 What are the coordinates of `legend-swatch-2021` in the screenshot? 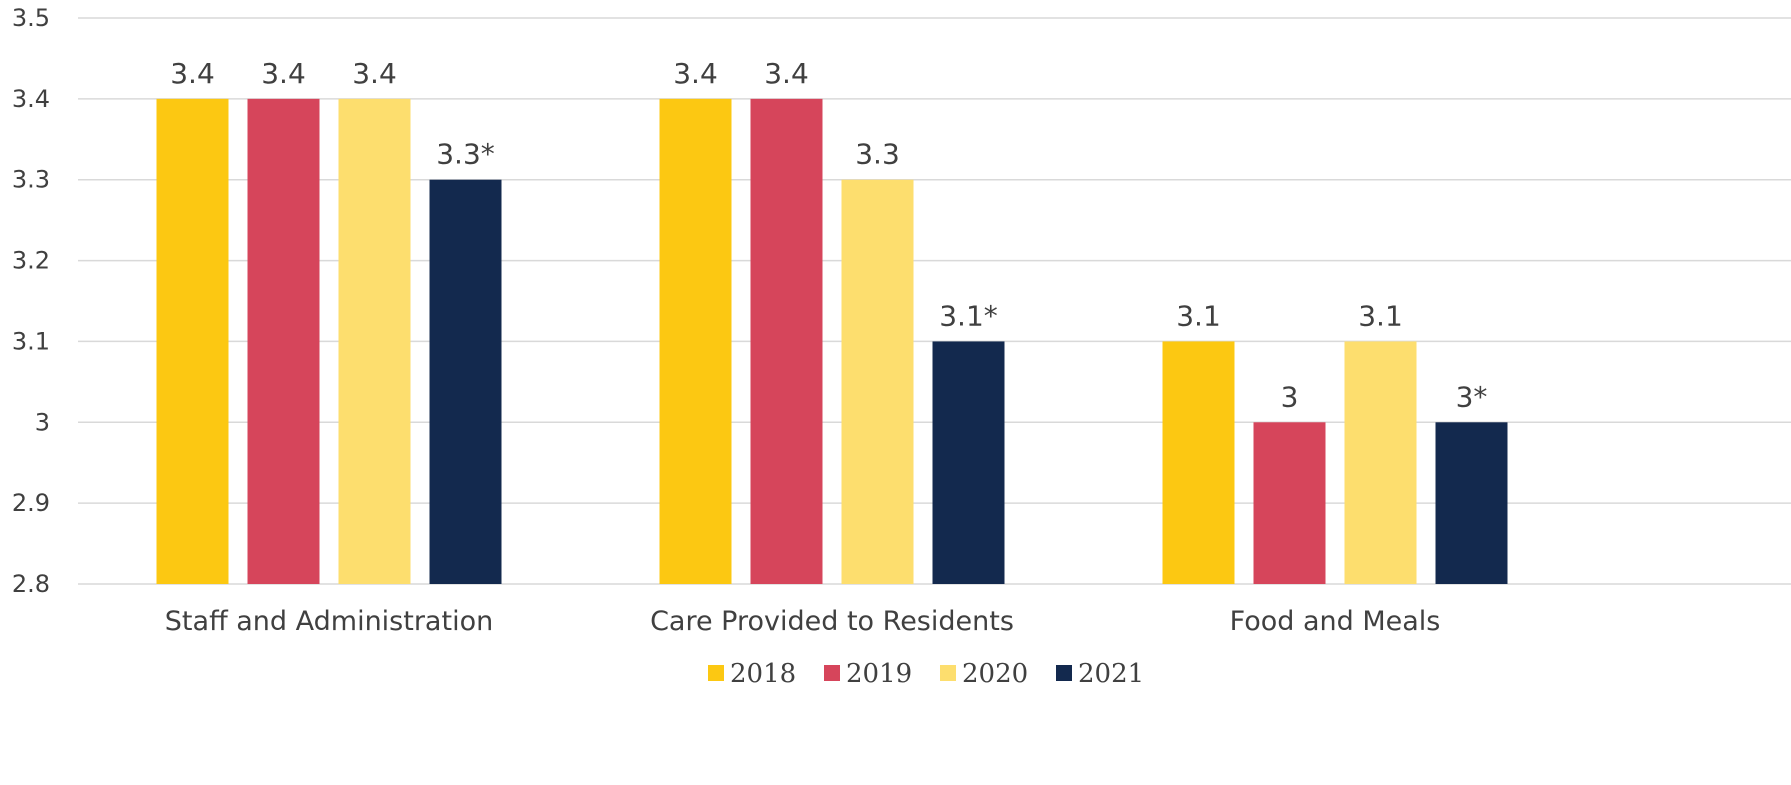 It's located at (1064, 673).